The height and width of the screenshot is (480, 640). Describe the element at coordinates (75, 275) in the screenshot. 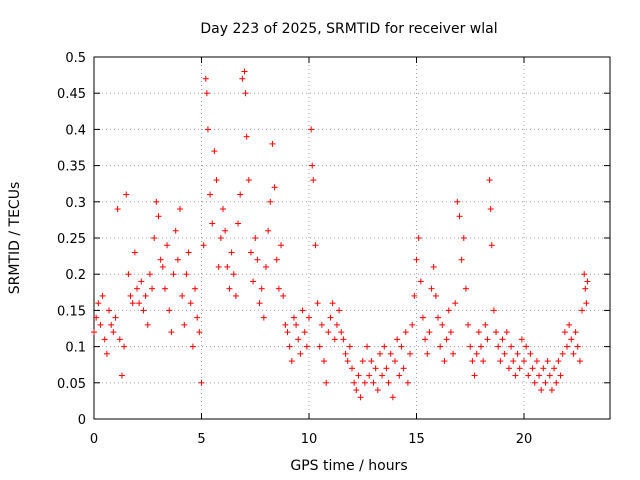

I see `y-tick-label: 0.2` at that location.